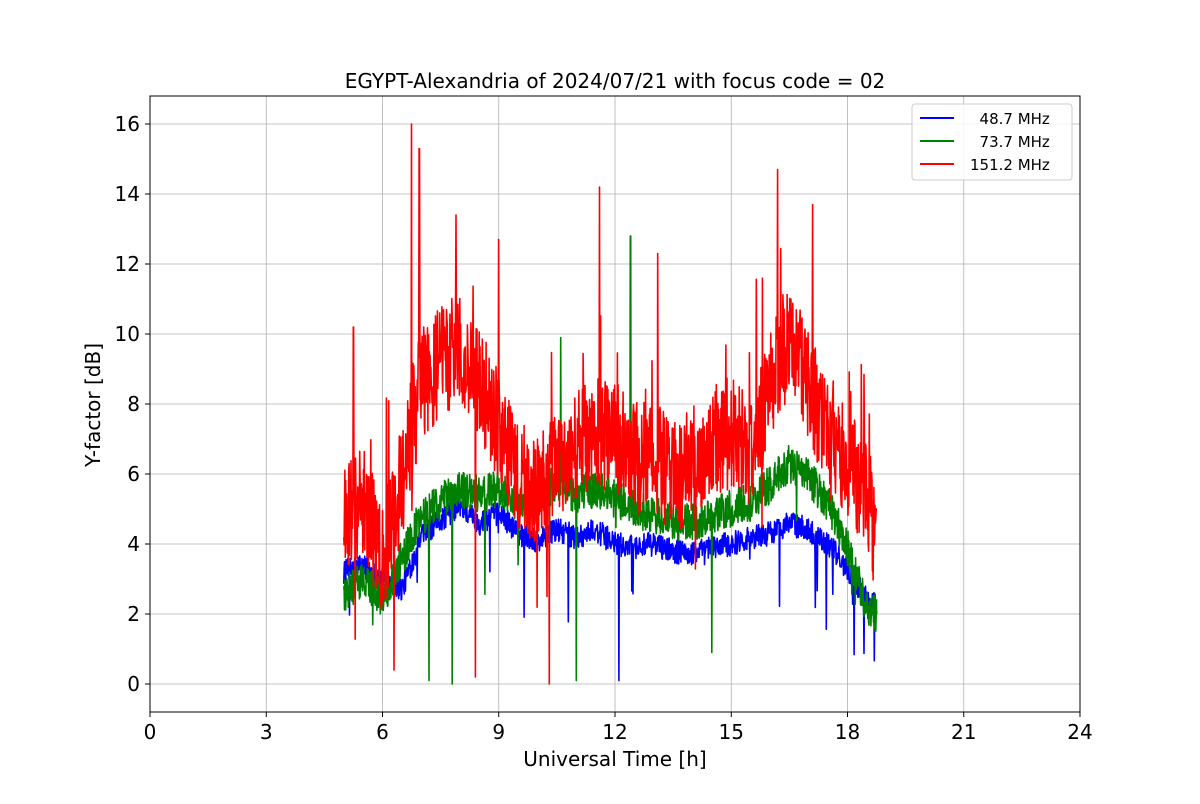 Image resolution: width=1200 pixels, height=804 pixels. I want to click on legend: 48.7 MHz 73.7 MHz 151.2 MHz, so click(992, 142).